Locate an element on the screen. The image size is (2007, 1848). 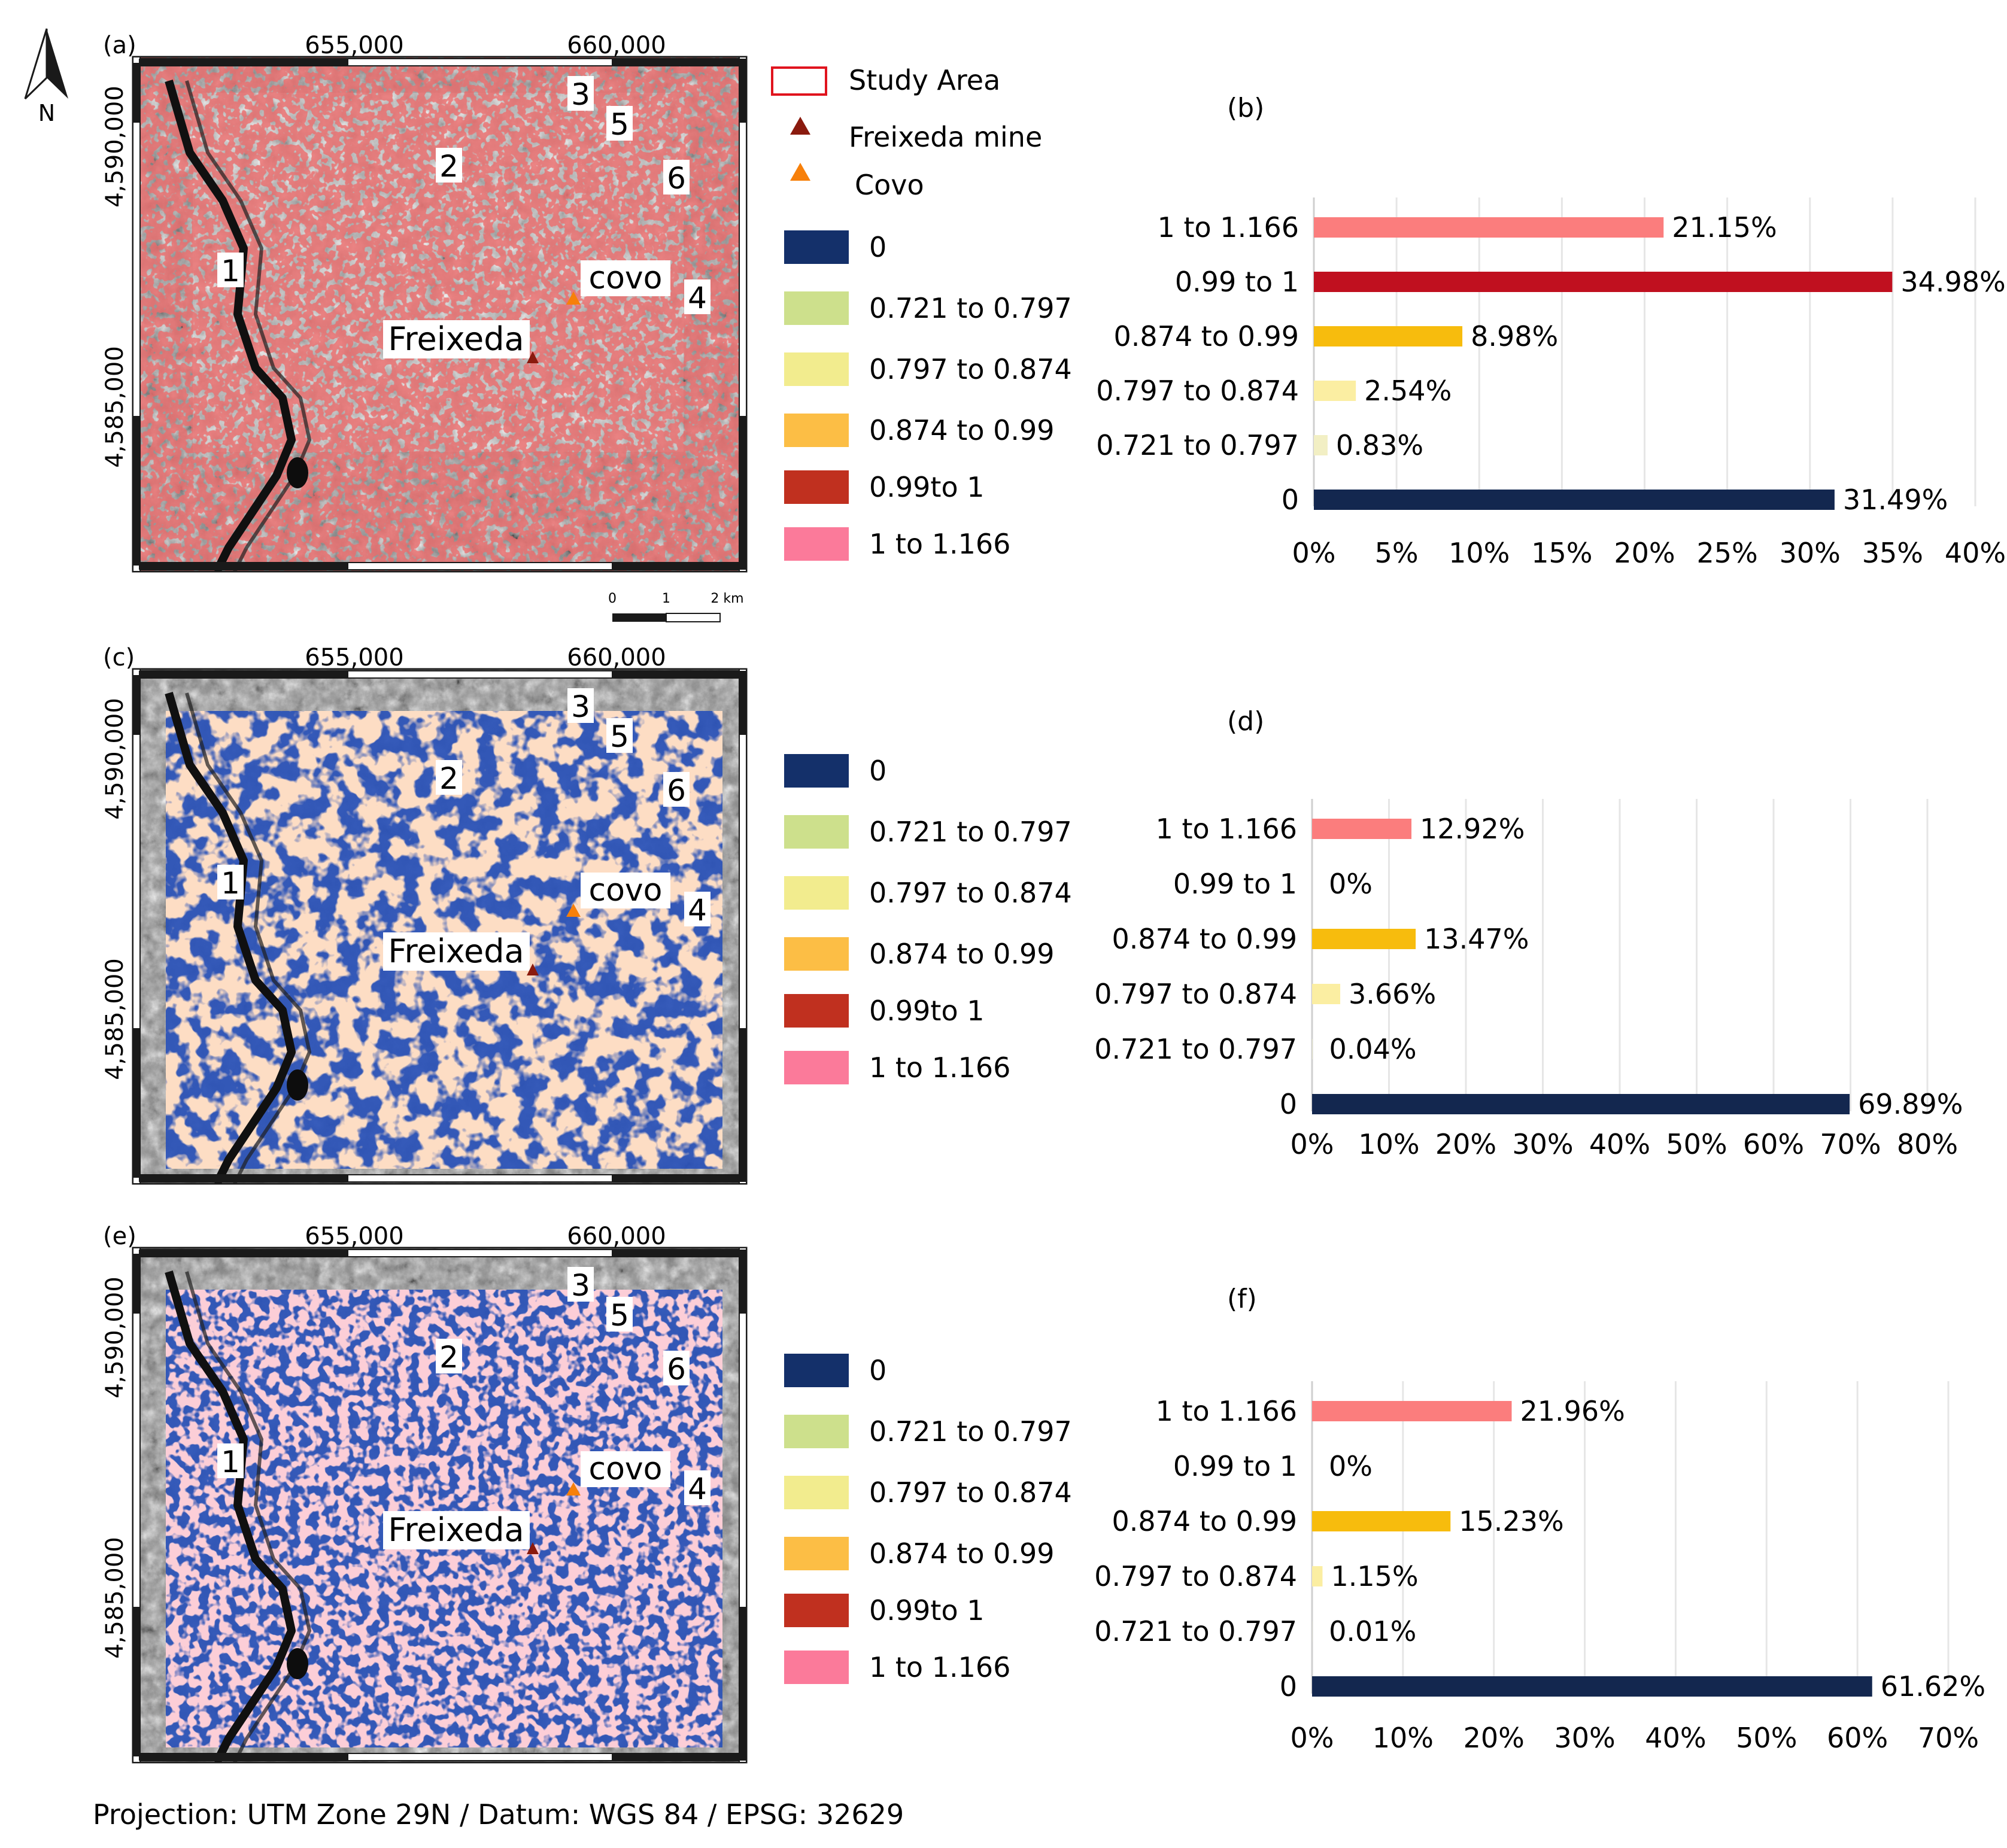
site-label-4: 4 is located at coordinates (697, 1488).